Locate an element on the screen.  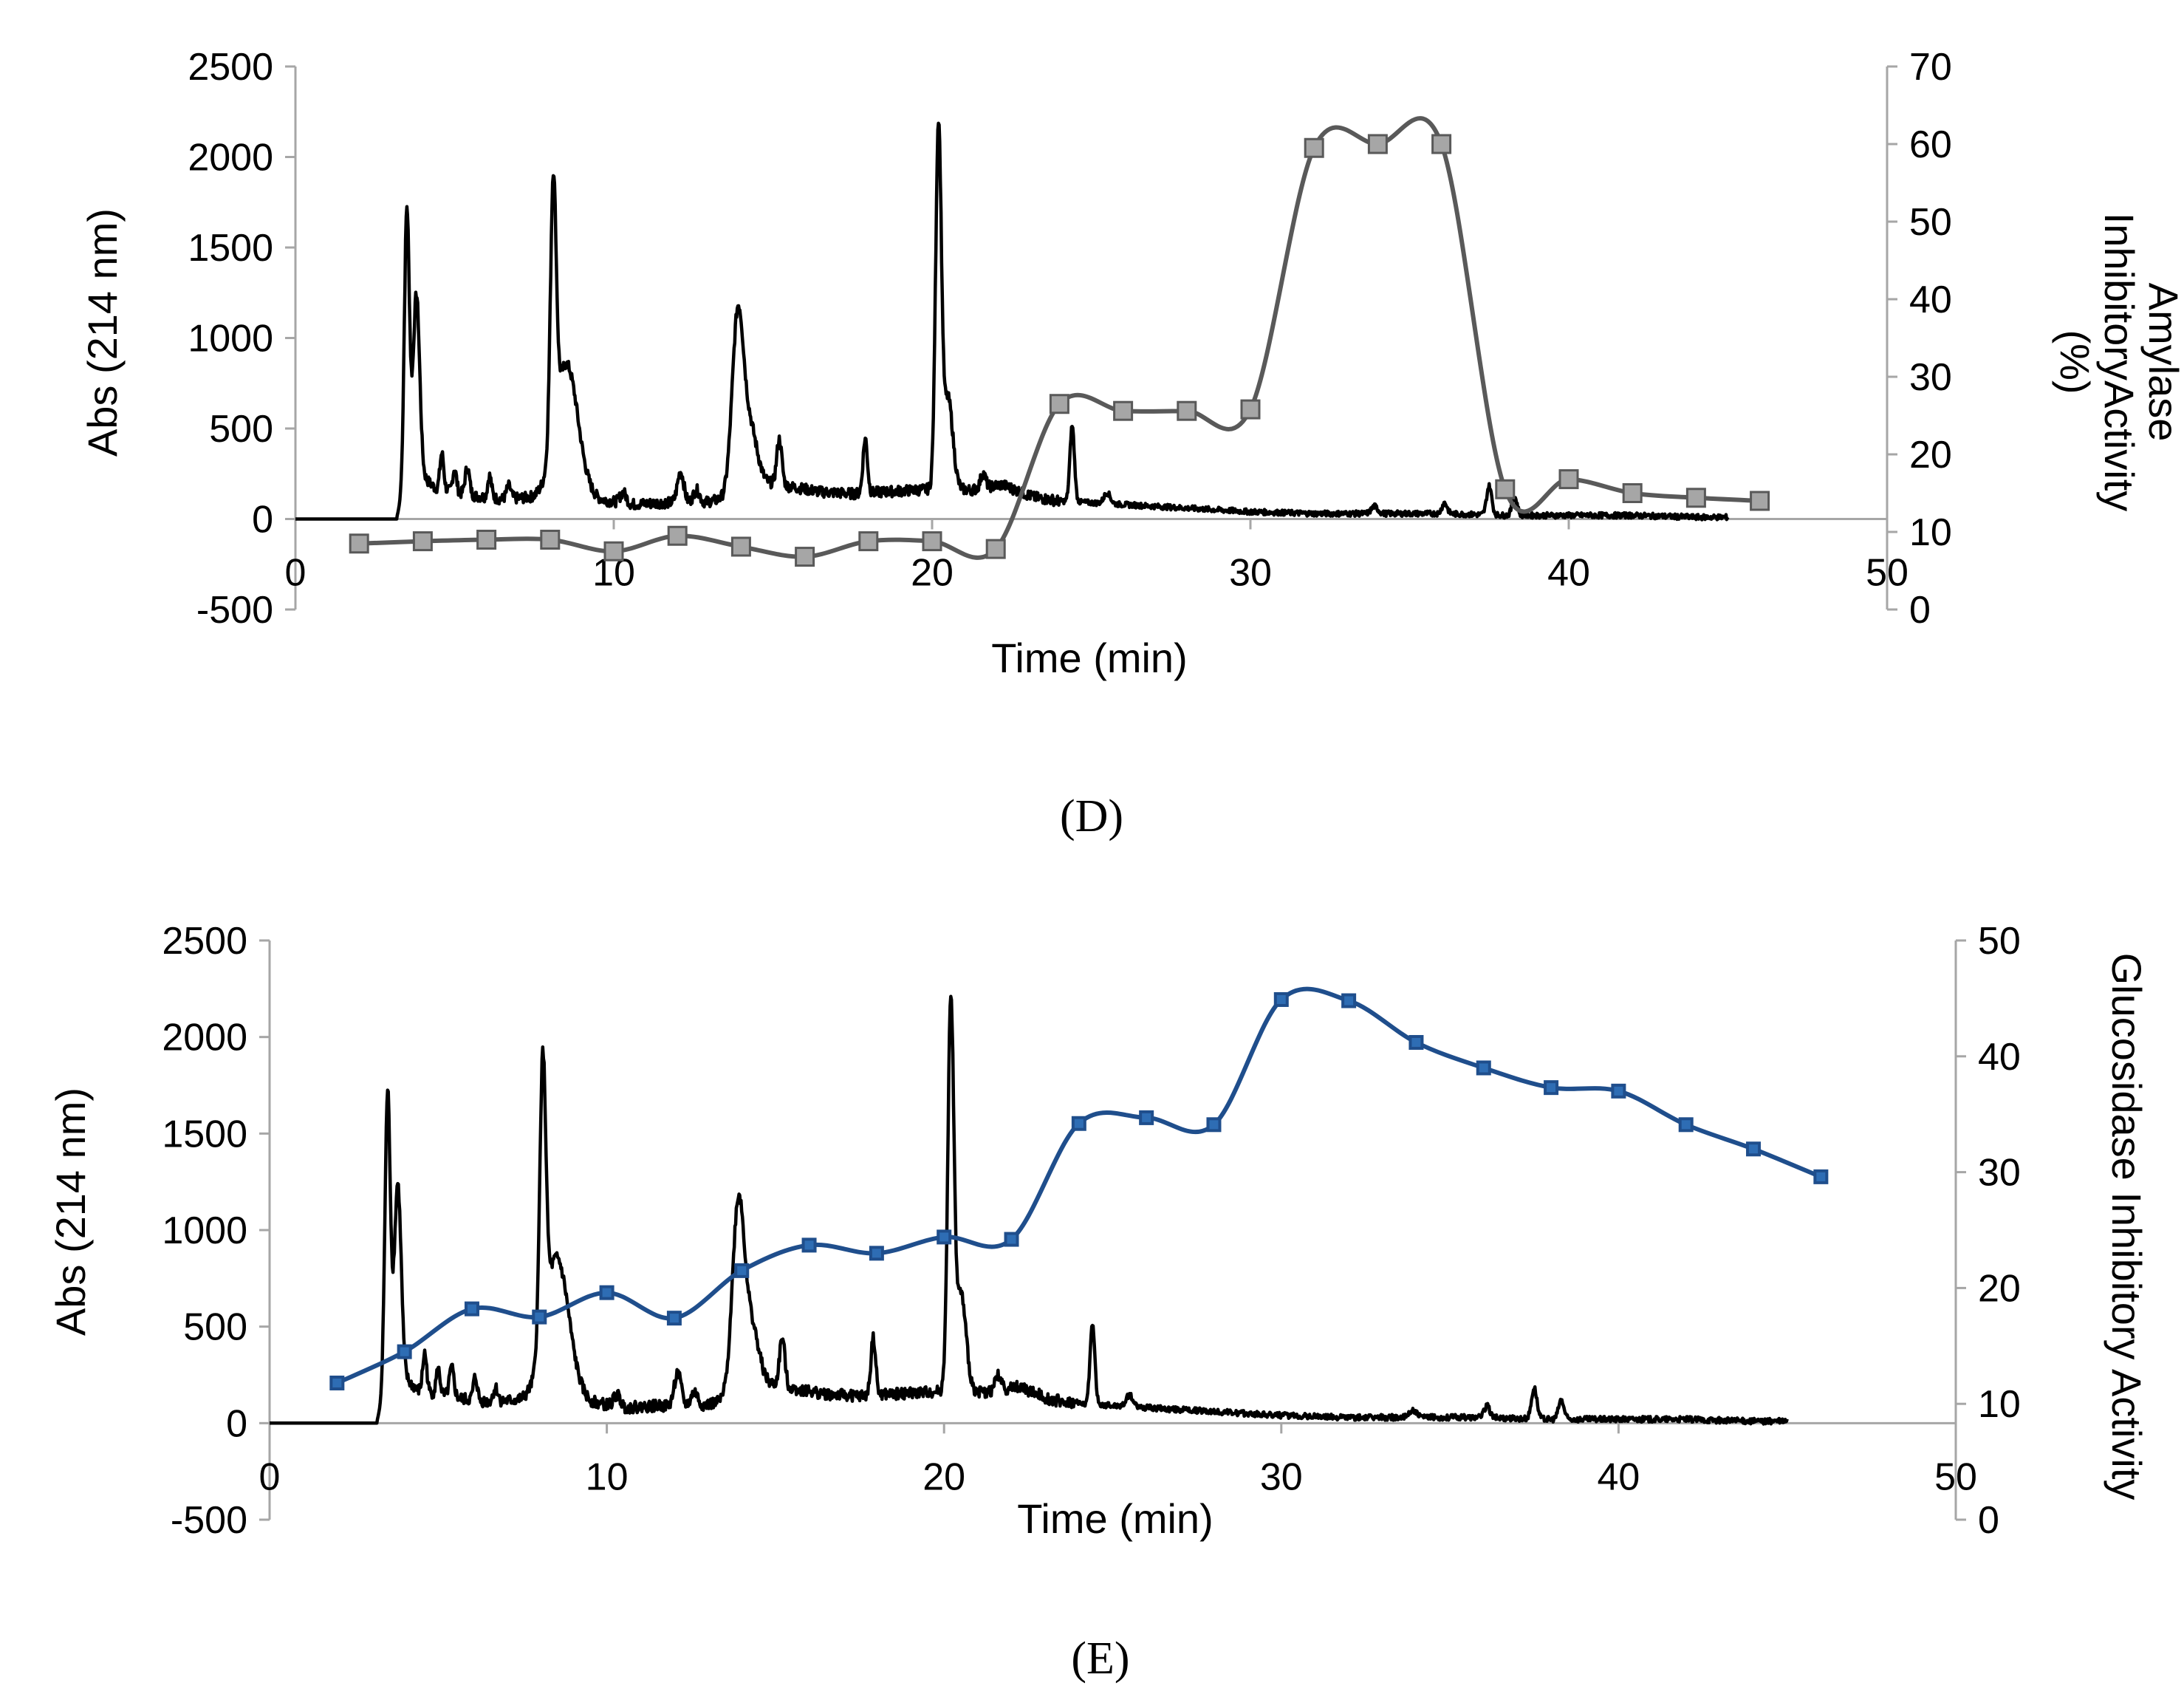
y2-axis-label-d-line1: Amylase is located at coordinates (2162, 362).